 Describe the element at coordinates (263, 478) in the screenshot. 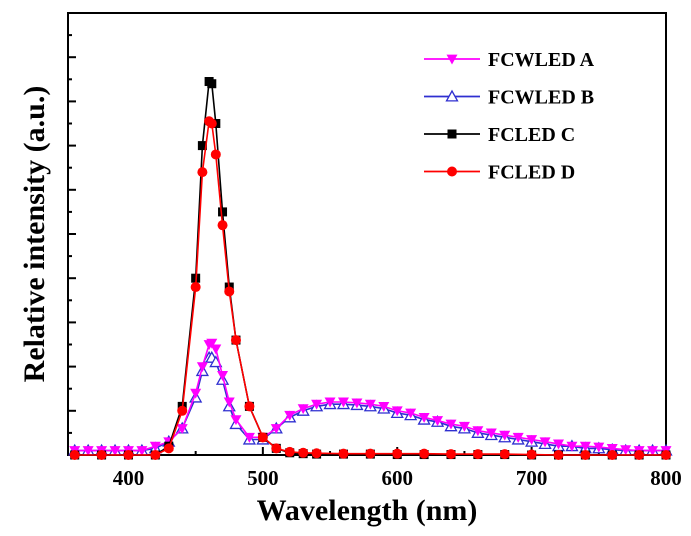

I see `x-tick-label: 500` at that location.